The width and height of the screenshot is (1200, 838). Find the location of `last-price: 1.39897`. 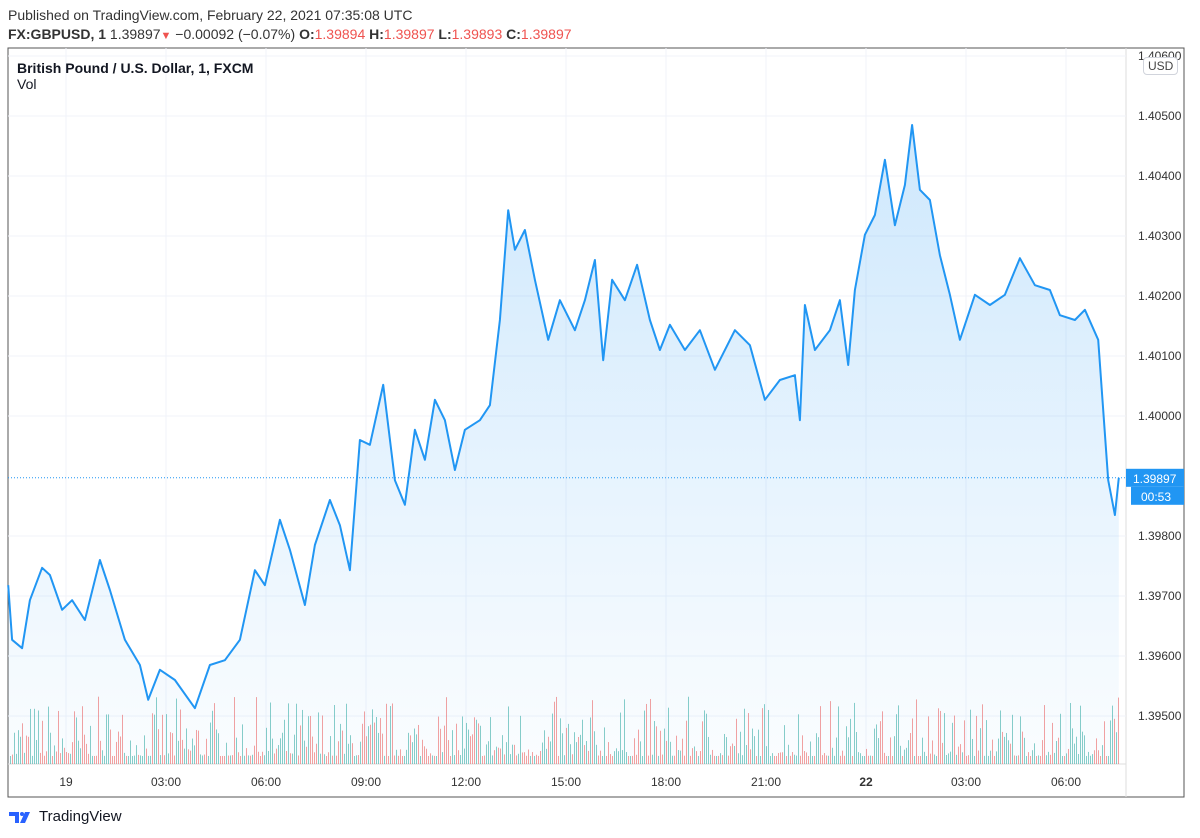

last-price: 1.39897 is located at coordinates (135, 34).